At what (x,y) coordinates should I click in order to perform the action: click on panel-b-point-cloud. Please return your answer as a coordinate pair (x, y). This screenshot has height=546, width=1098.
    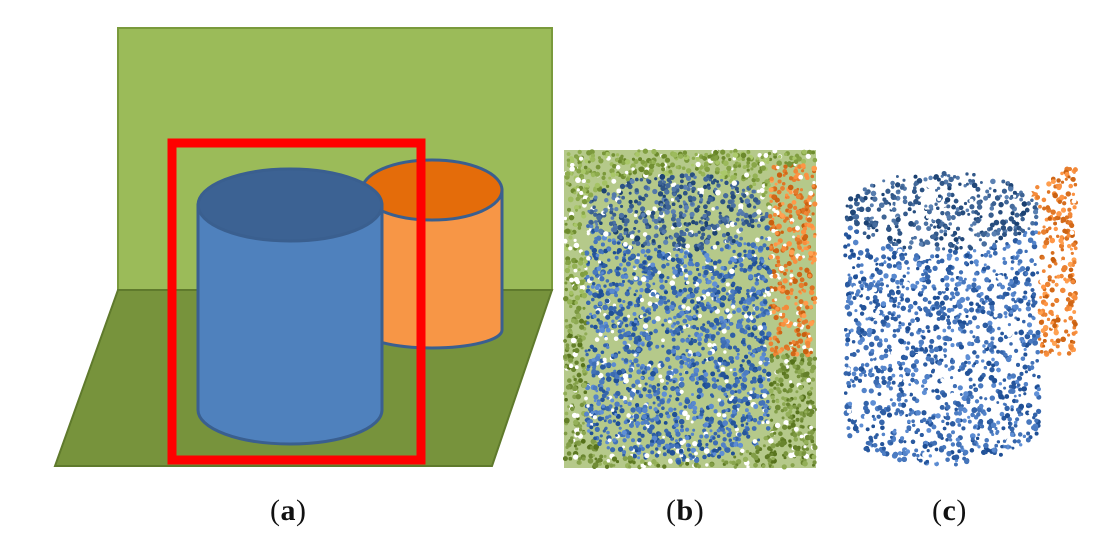
    Looking at the image, I should click on (690, 309).